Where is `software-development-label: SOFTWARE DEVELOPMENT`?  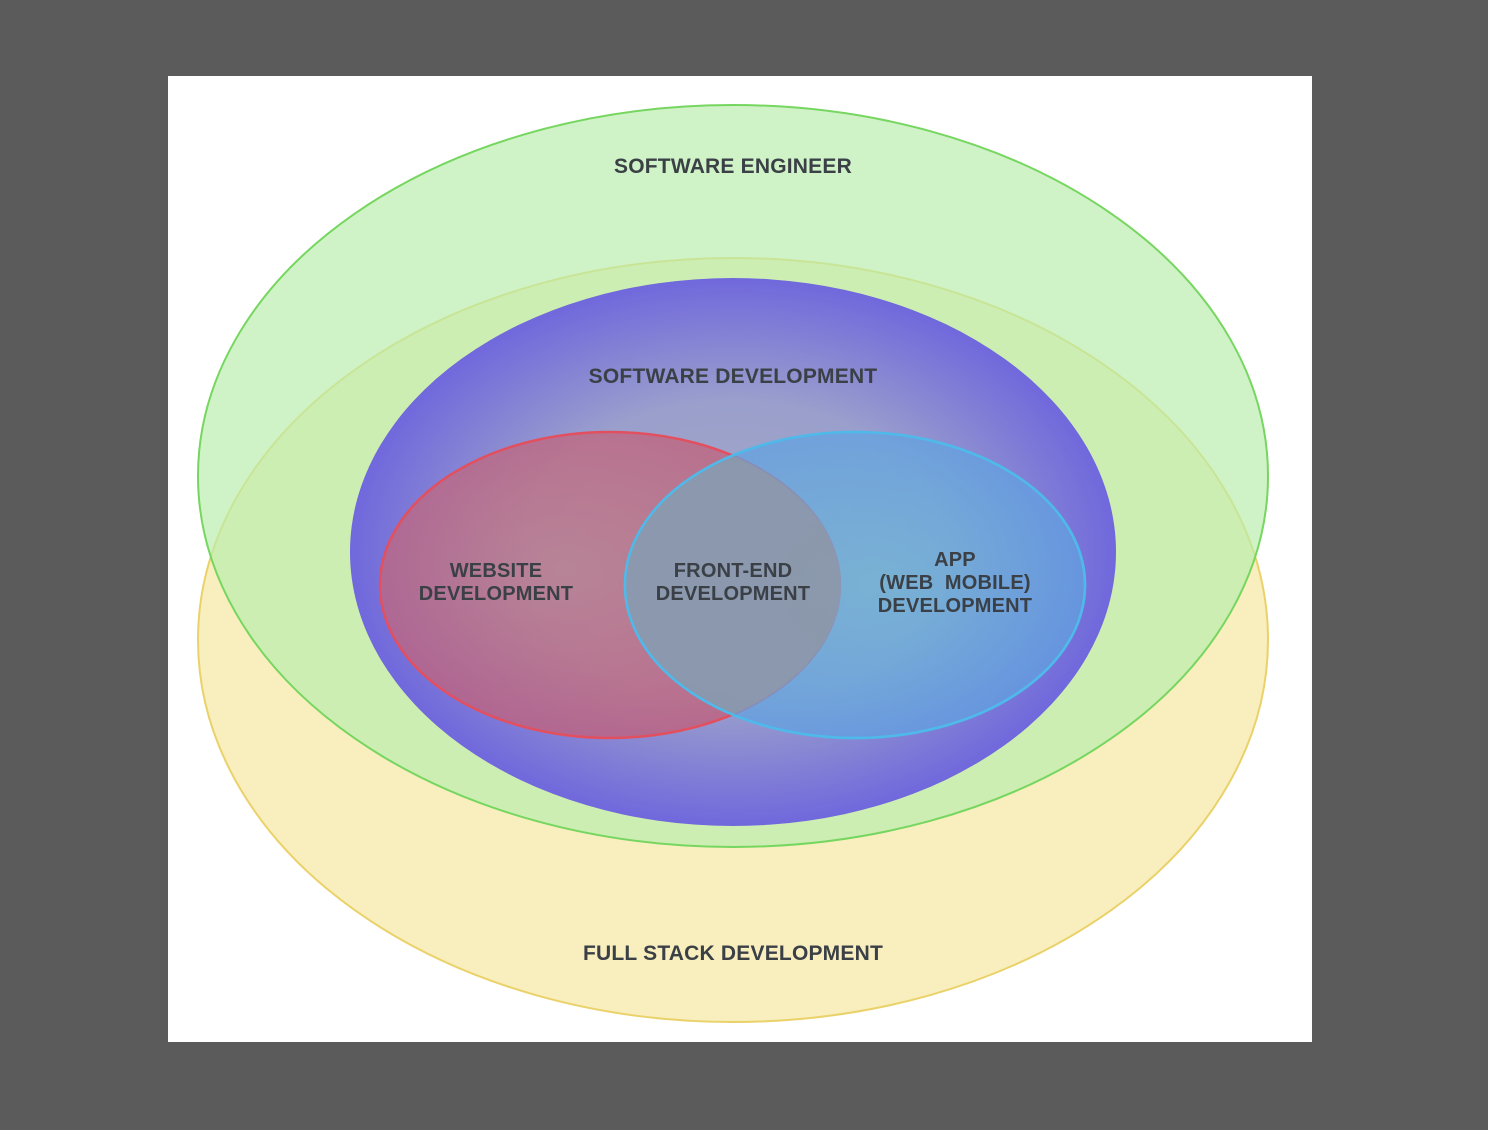
software-development-label: SOFTWARE DEVELOPMENT is located at coordinates (733, 376).